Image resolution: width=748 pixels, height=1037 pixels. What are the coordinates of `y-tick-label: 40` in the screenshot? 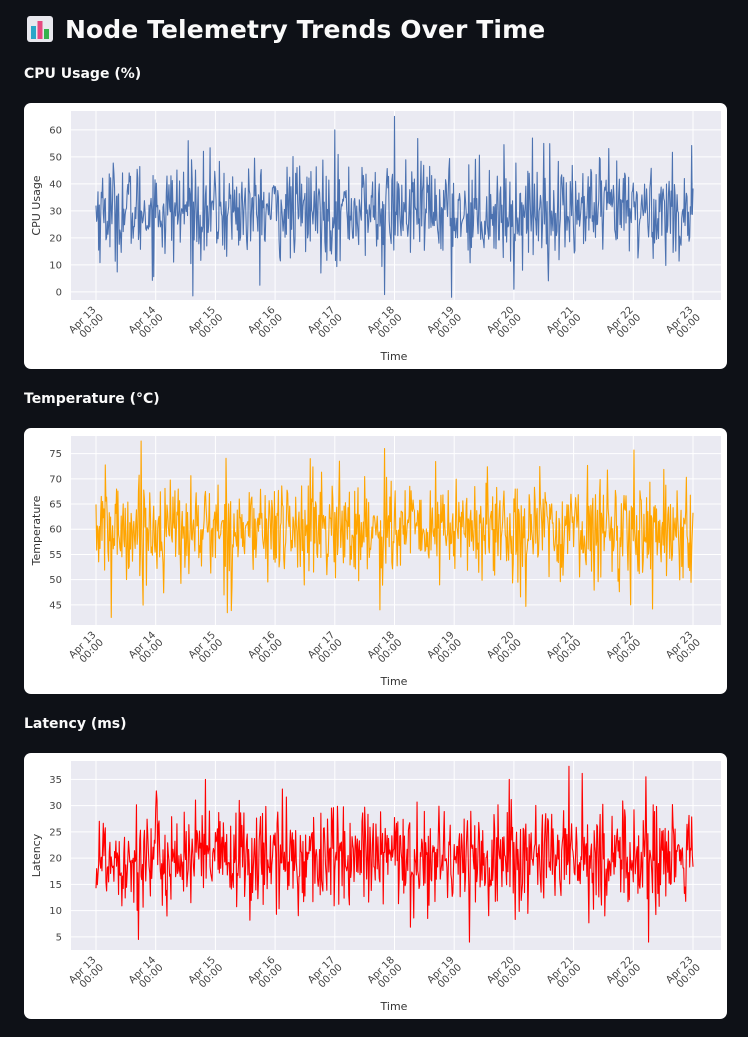 It's located at (55, 184).